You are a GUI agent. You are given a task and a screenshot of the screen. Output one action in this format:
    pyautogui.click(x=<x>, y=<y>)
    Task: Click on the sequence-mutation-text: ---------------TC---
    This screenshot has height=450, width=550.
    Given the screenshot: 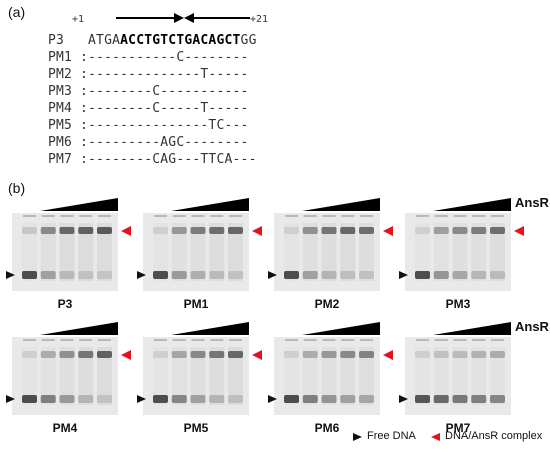 What is the action you would take?
    pyautogui.click(x=168, y=125)
    